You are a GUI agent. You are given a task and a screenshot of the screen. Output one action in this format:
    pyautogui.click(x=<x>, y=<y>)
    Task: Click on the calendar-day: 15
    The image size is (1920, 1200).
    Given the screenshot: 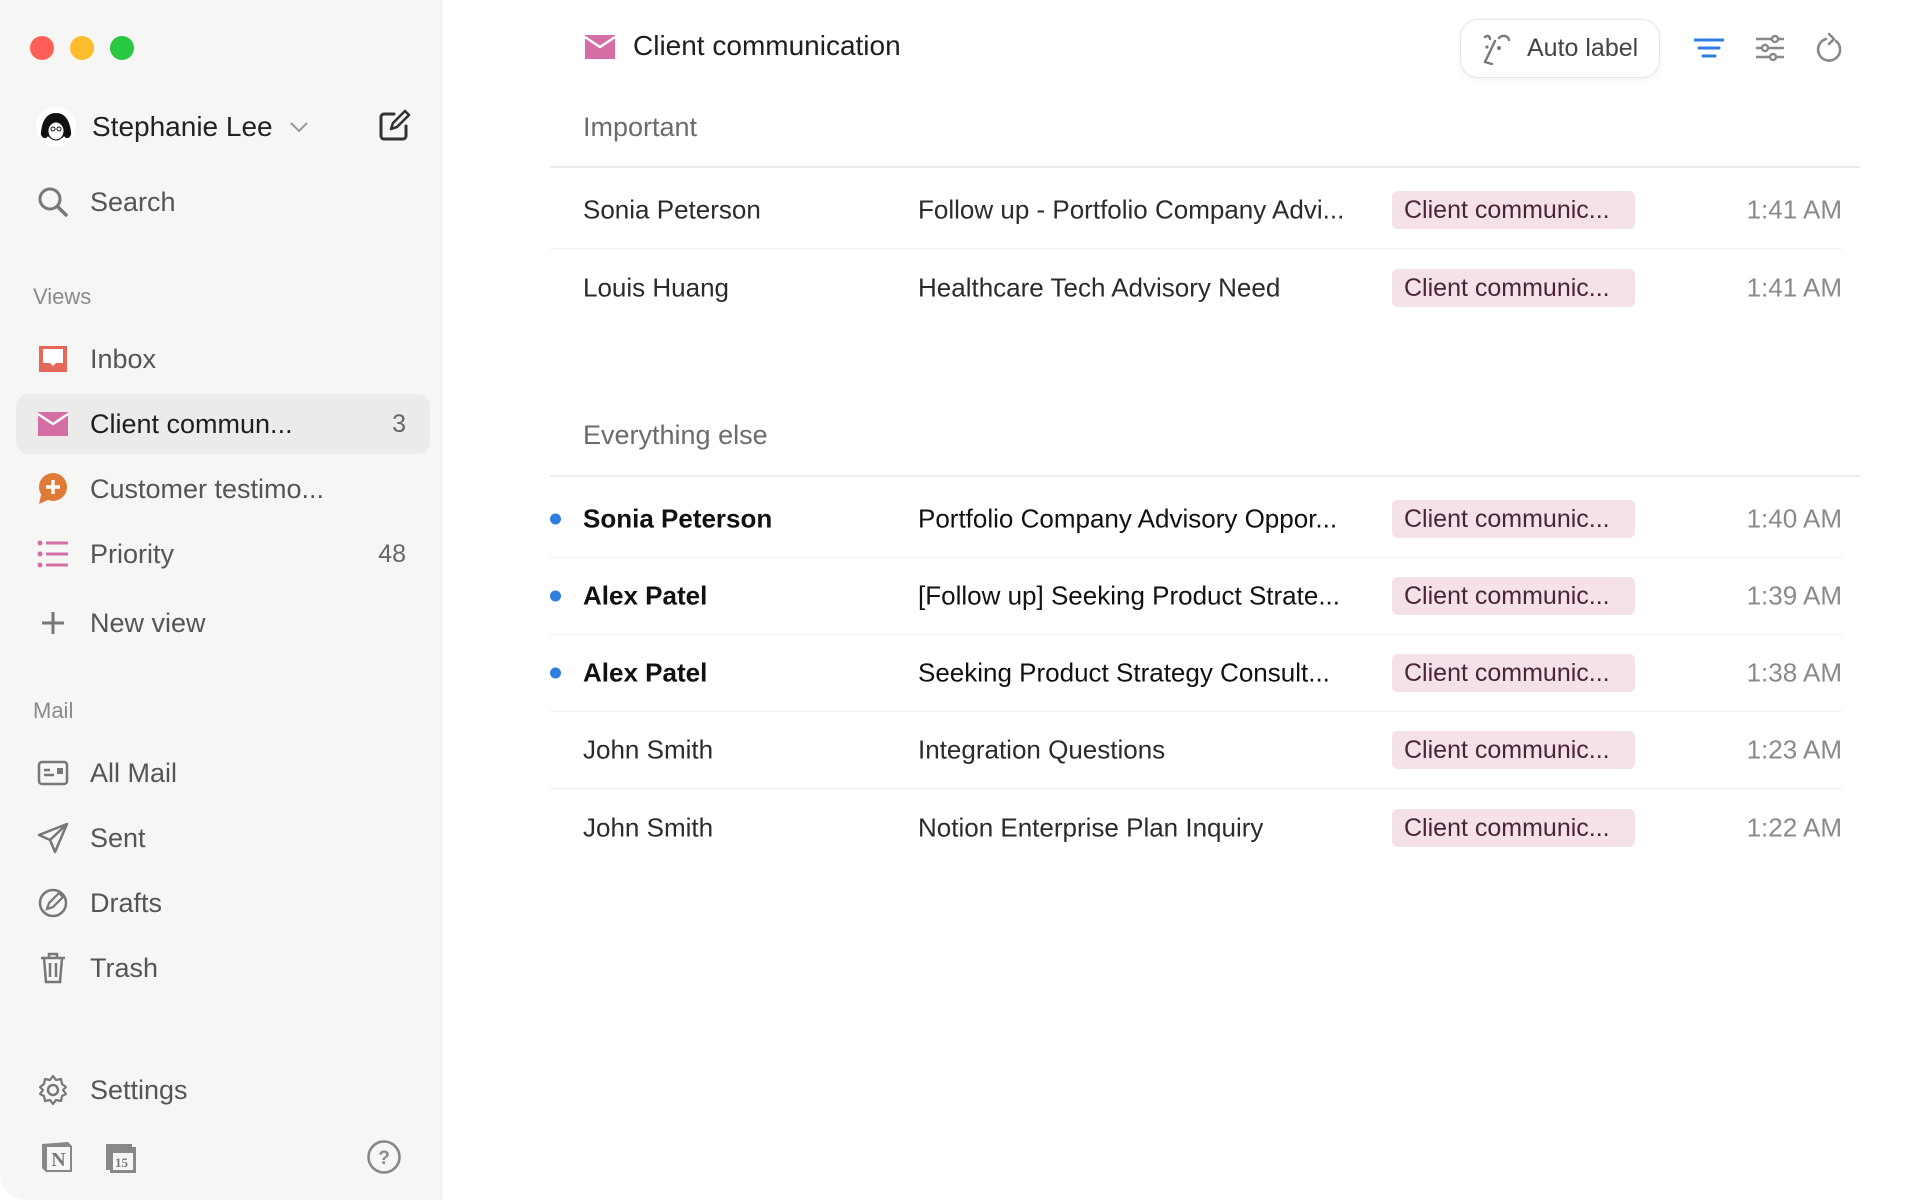 What is the action you would take?
    pyautogui.click(x=121, y=1162)
    